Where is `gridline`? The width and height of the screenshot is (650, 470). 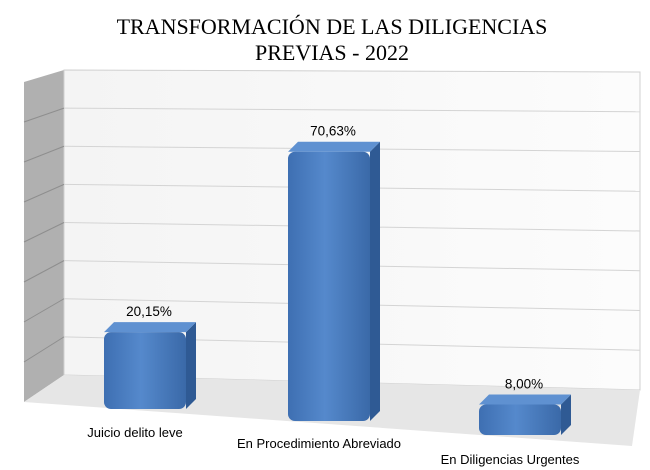
gridline is located at coordinates (352, 110).